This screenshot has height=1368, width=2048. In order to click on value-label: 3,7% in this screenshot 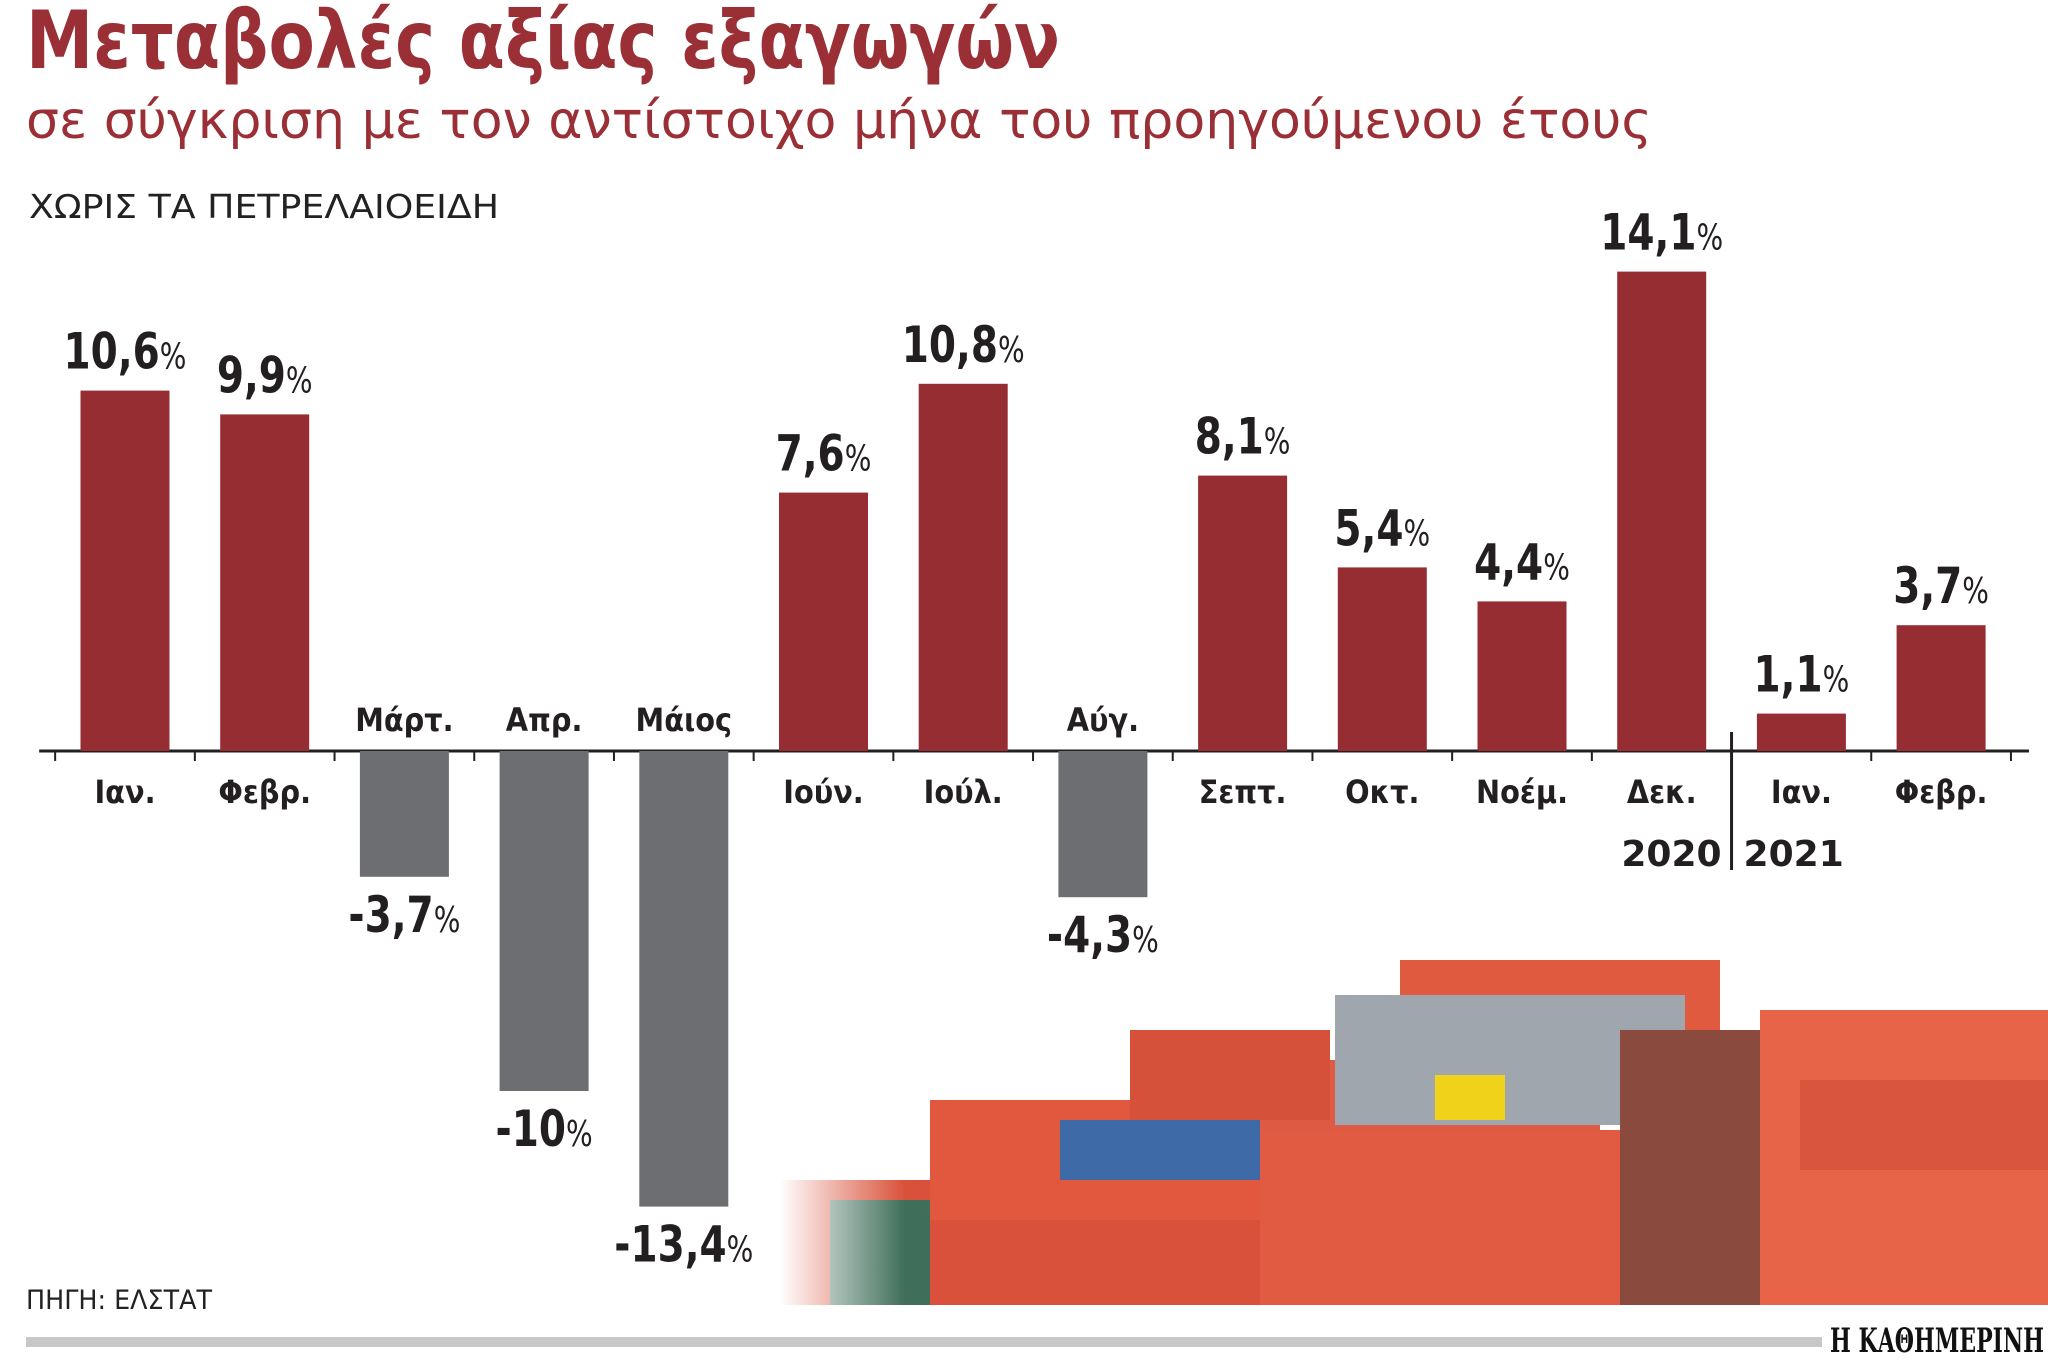, I will do `click(1941, 585)`.